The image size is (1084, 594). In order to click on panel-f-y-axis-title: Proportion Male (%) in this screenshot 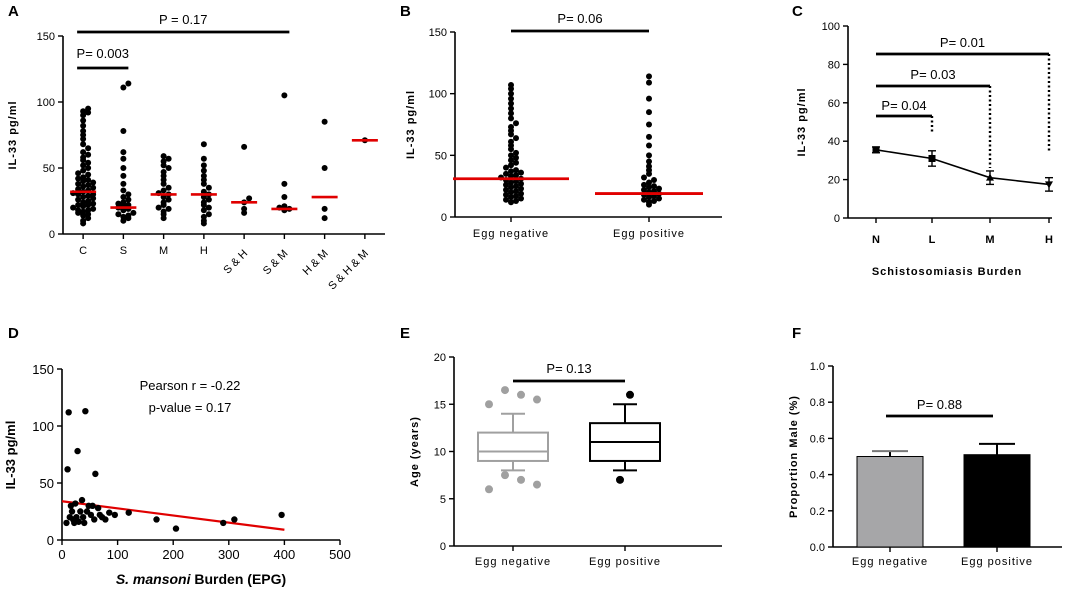, I will do `click(794, 456)`.